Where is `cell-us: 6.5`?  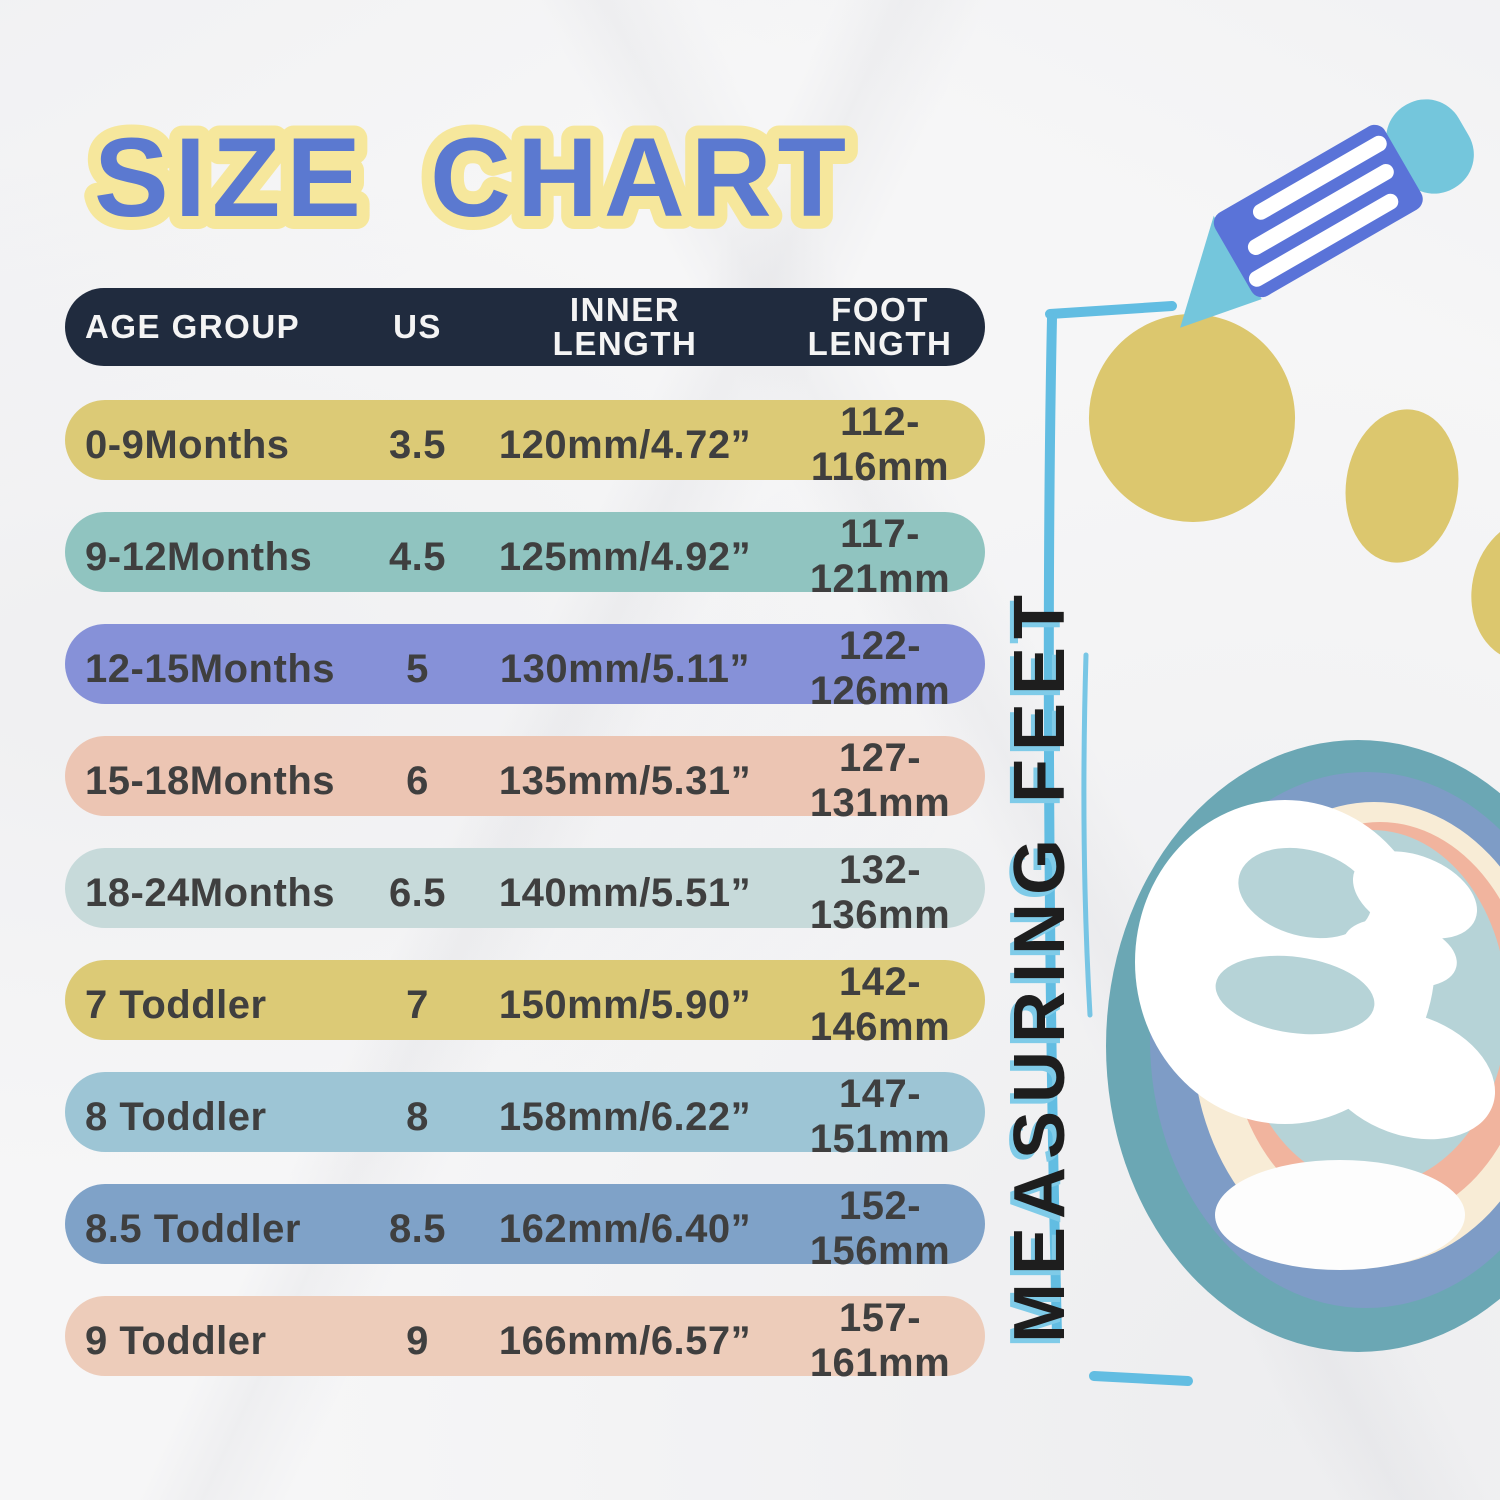 cell-us: 6.5 is located at coordinates (417, 892).